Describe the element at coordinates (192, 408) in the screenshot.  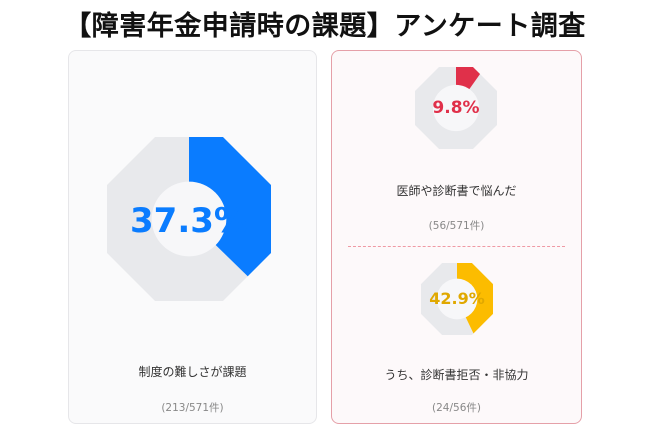
I see `count-difficulty: (213/571件)` at that location.